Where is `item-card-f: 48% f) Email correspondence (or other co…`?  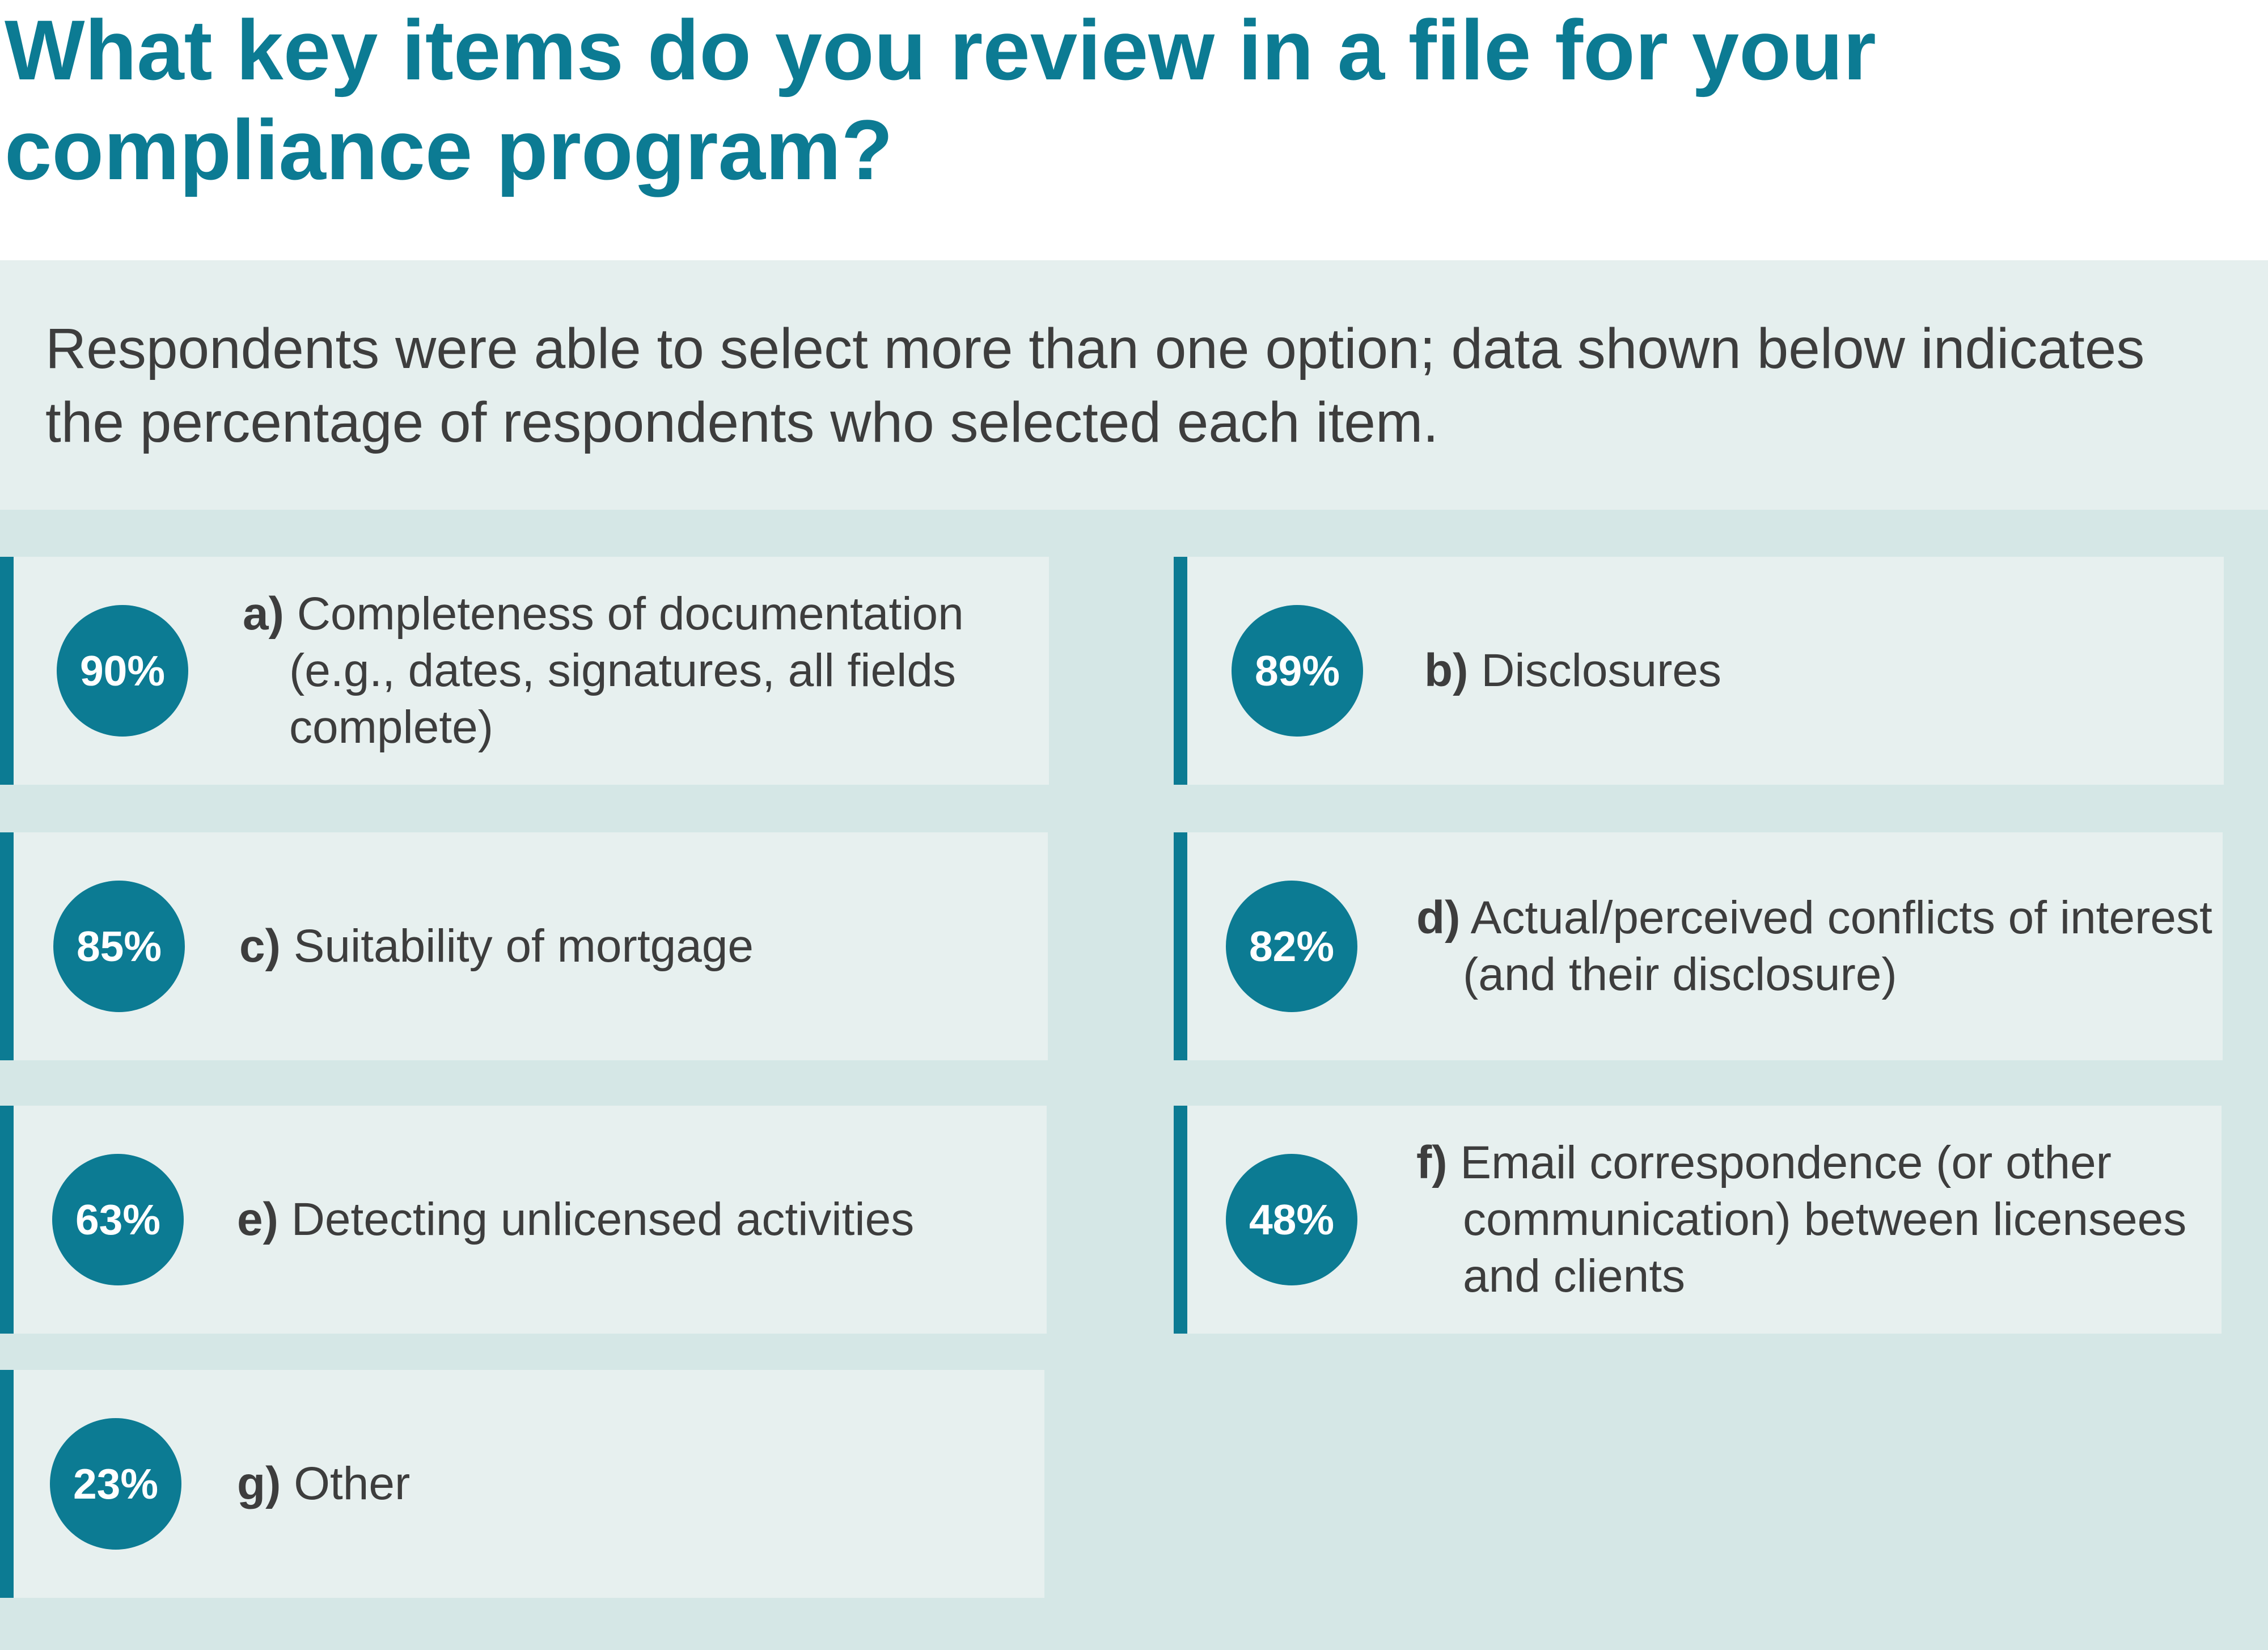
item-card-f: 48% f) Email correspondence (or other co… is located at coordinates (1698, 1220).